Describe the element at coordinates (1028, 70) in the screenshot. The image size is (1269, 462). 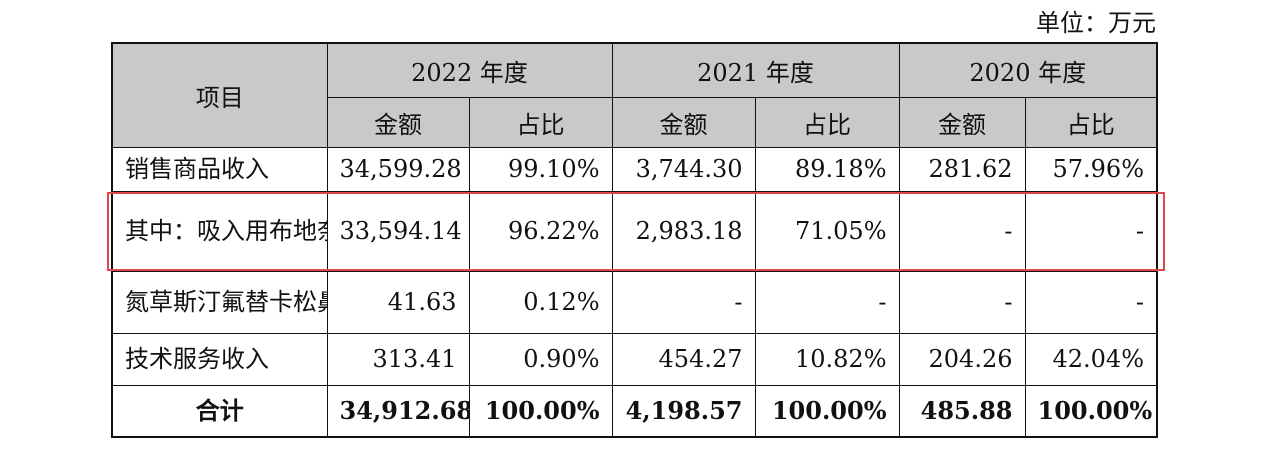
I see `header-year-2020: 2020 年度` at that location.